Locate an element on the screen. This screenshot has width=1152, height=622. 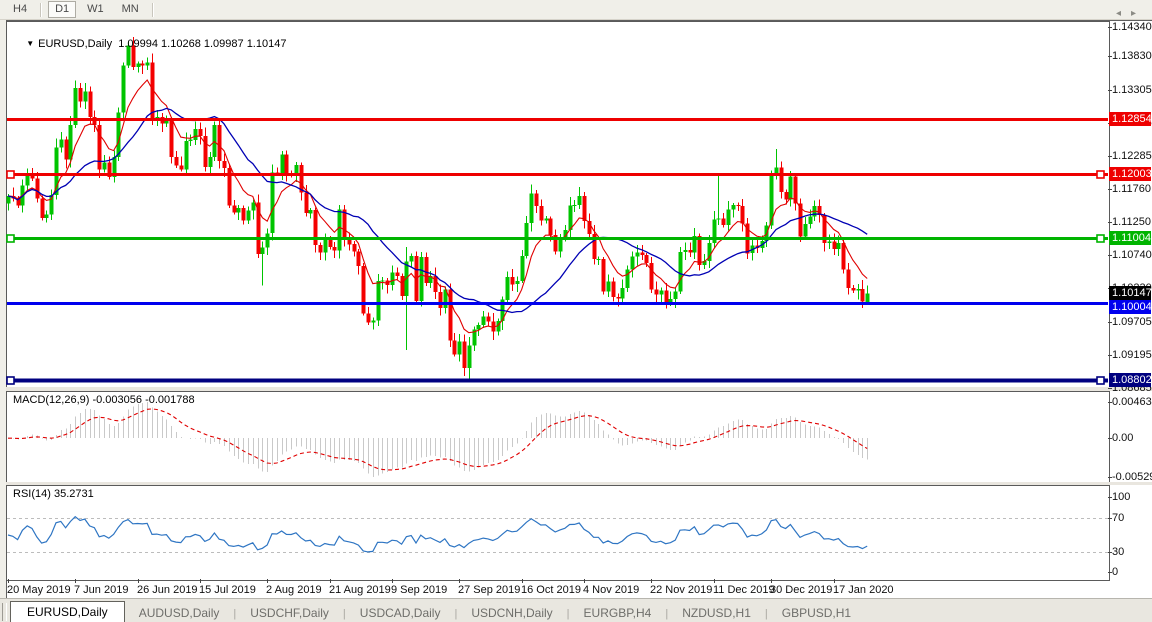
tabbar-gripper is located at coordinates (4, 612).